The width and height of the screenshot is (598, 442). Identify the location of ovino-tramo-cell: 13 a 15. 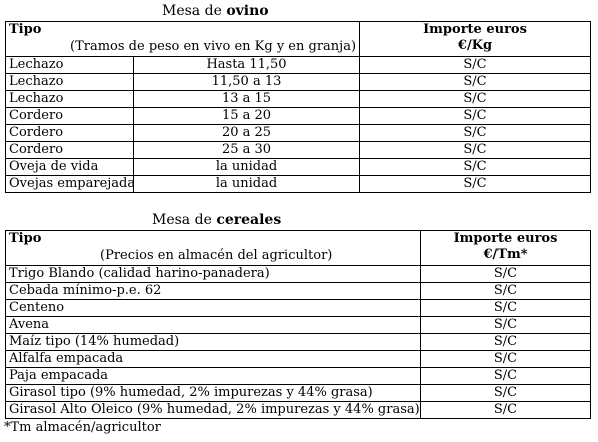
(246, 99).